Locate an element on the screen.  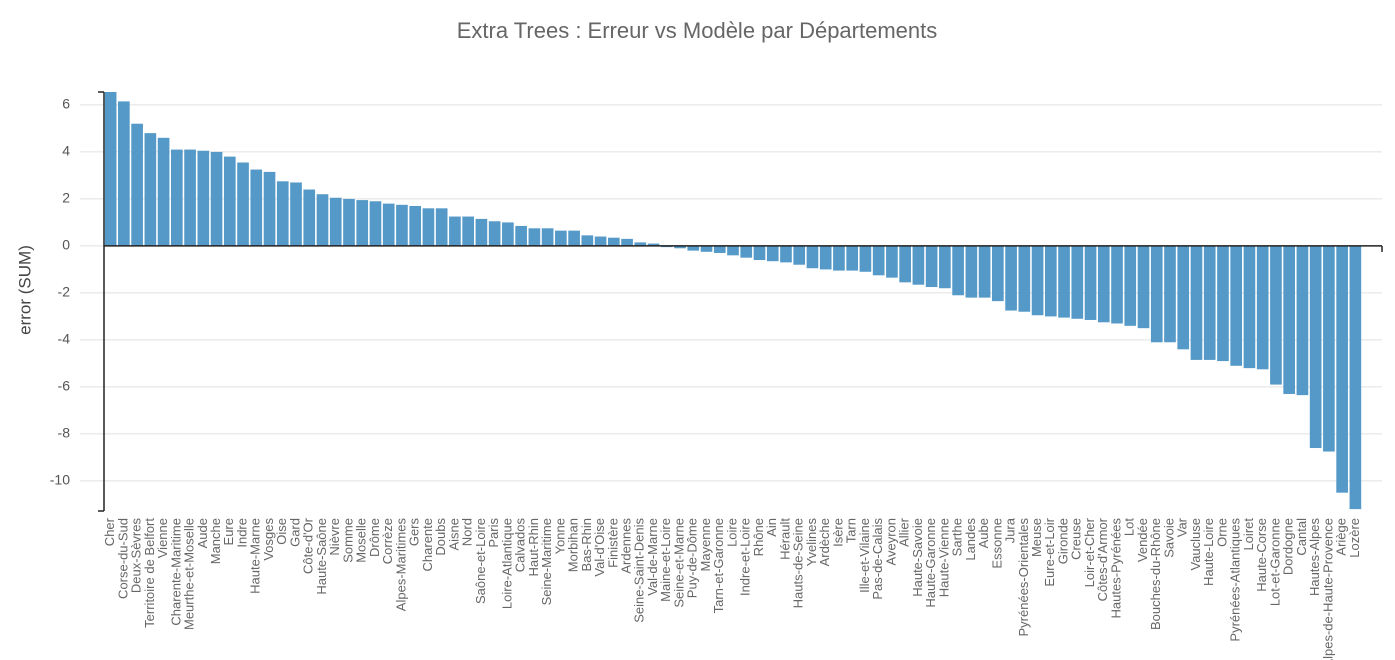
x-tick-label: Aude is located at coordinates (202, 533).